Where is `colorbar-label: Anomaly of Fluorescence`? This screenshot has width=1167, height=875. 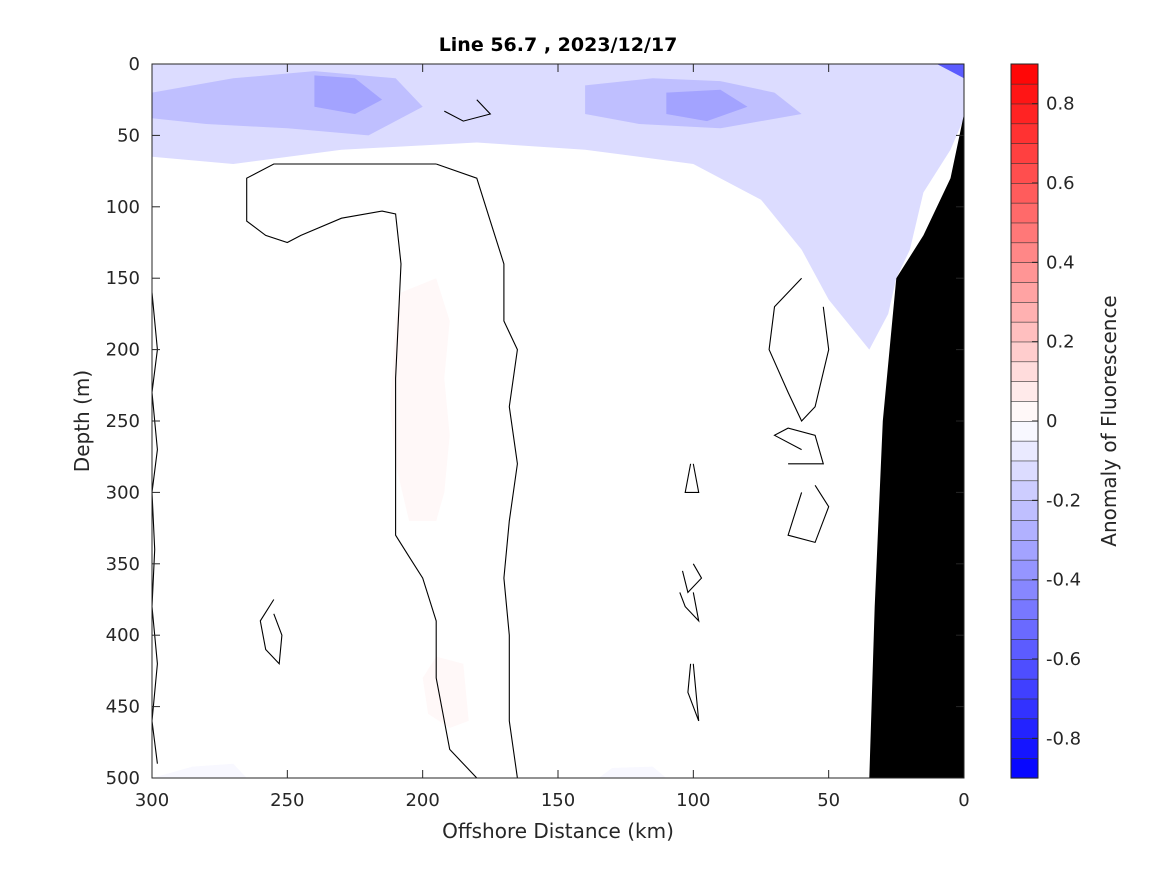 colorbar-label: Anomaly of Fluorescence is located at coordinates (1109, 420).